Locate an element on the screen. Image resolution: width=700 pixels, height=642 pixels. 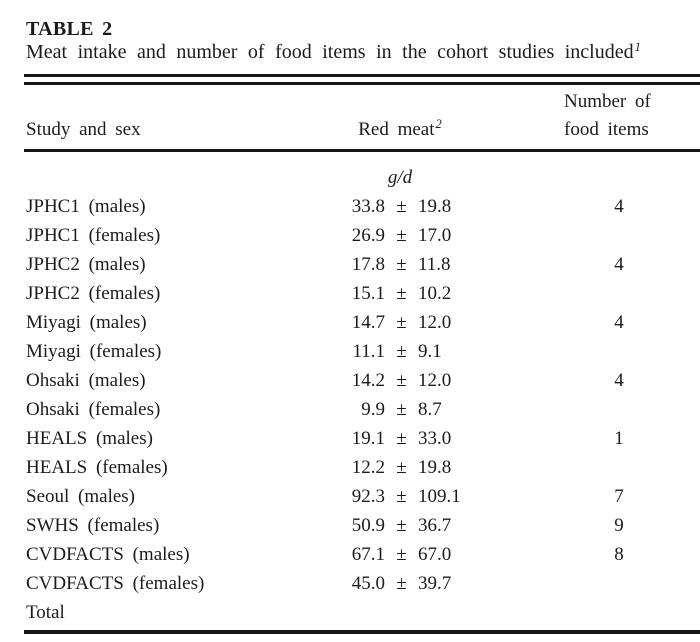
study-cell: Ohsaki (males) is located at coordinates (86, 380).